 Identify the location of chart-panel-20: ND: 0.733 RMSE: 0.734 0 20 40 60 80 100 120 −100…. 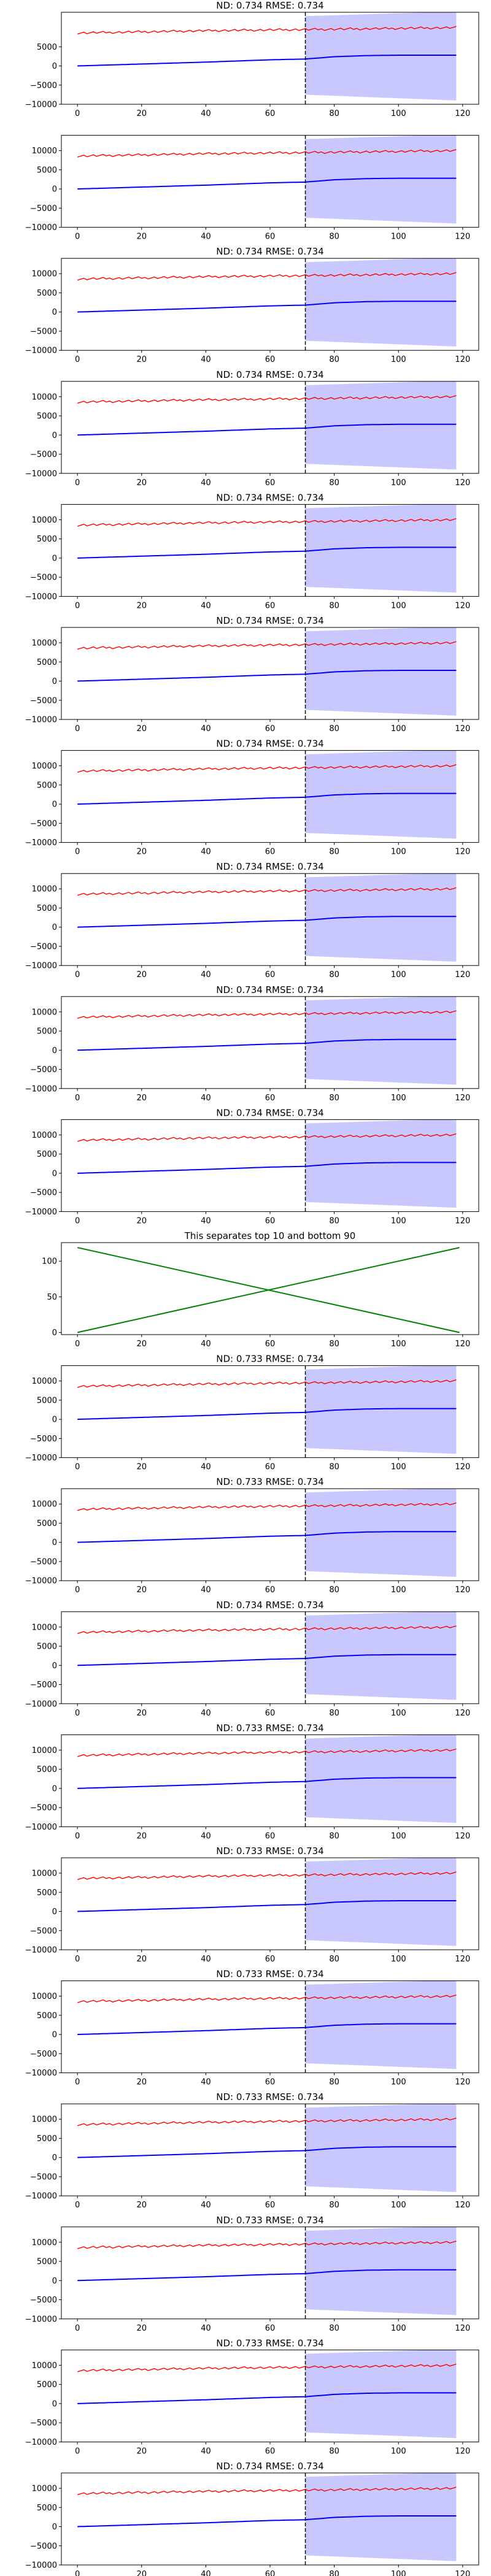
(252, 2396).